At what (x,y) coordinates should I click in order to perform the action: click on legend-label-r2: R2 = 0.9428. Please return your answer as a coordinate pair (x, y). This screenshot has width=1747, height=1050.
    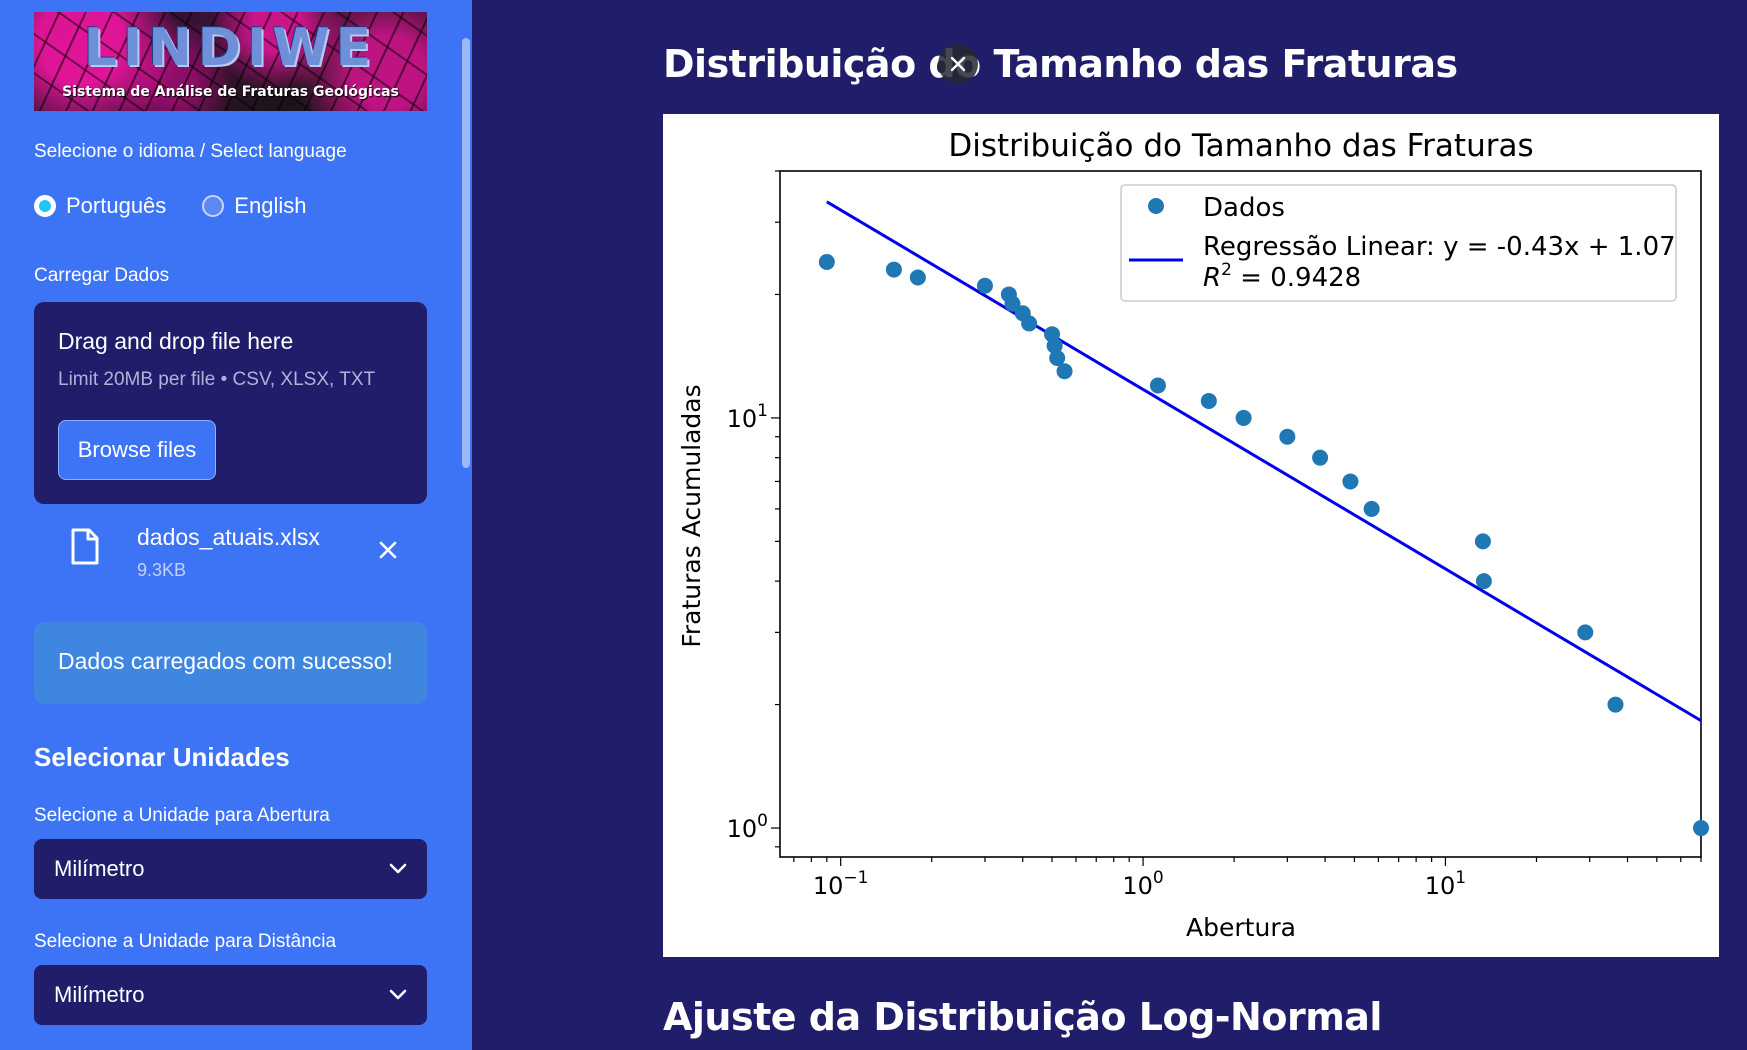
    Looking at the image, I should click on (1282, 276).